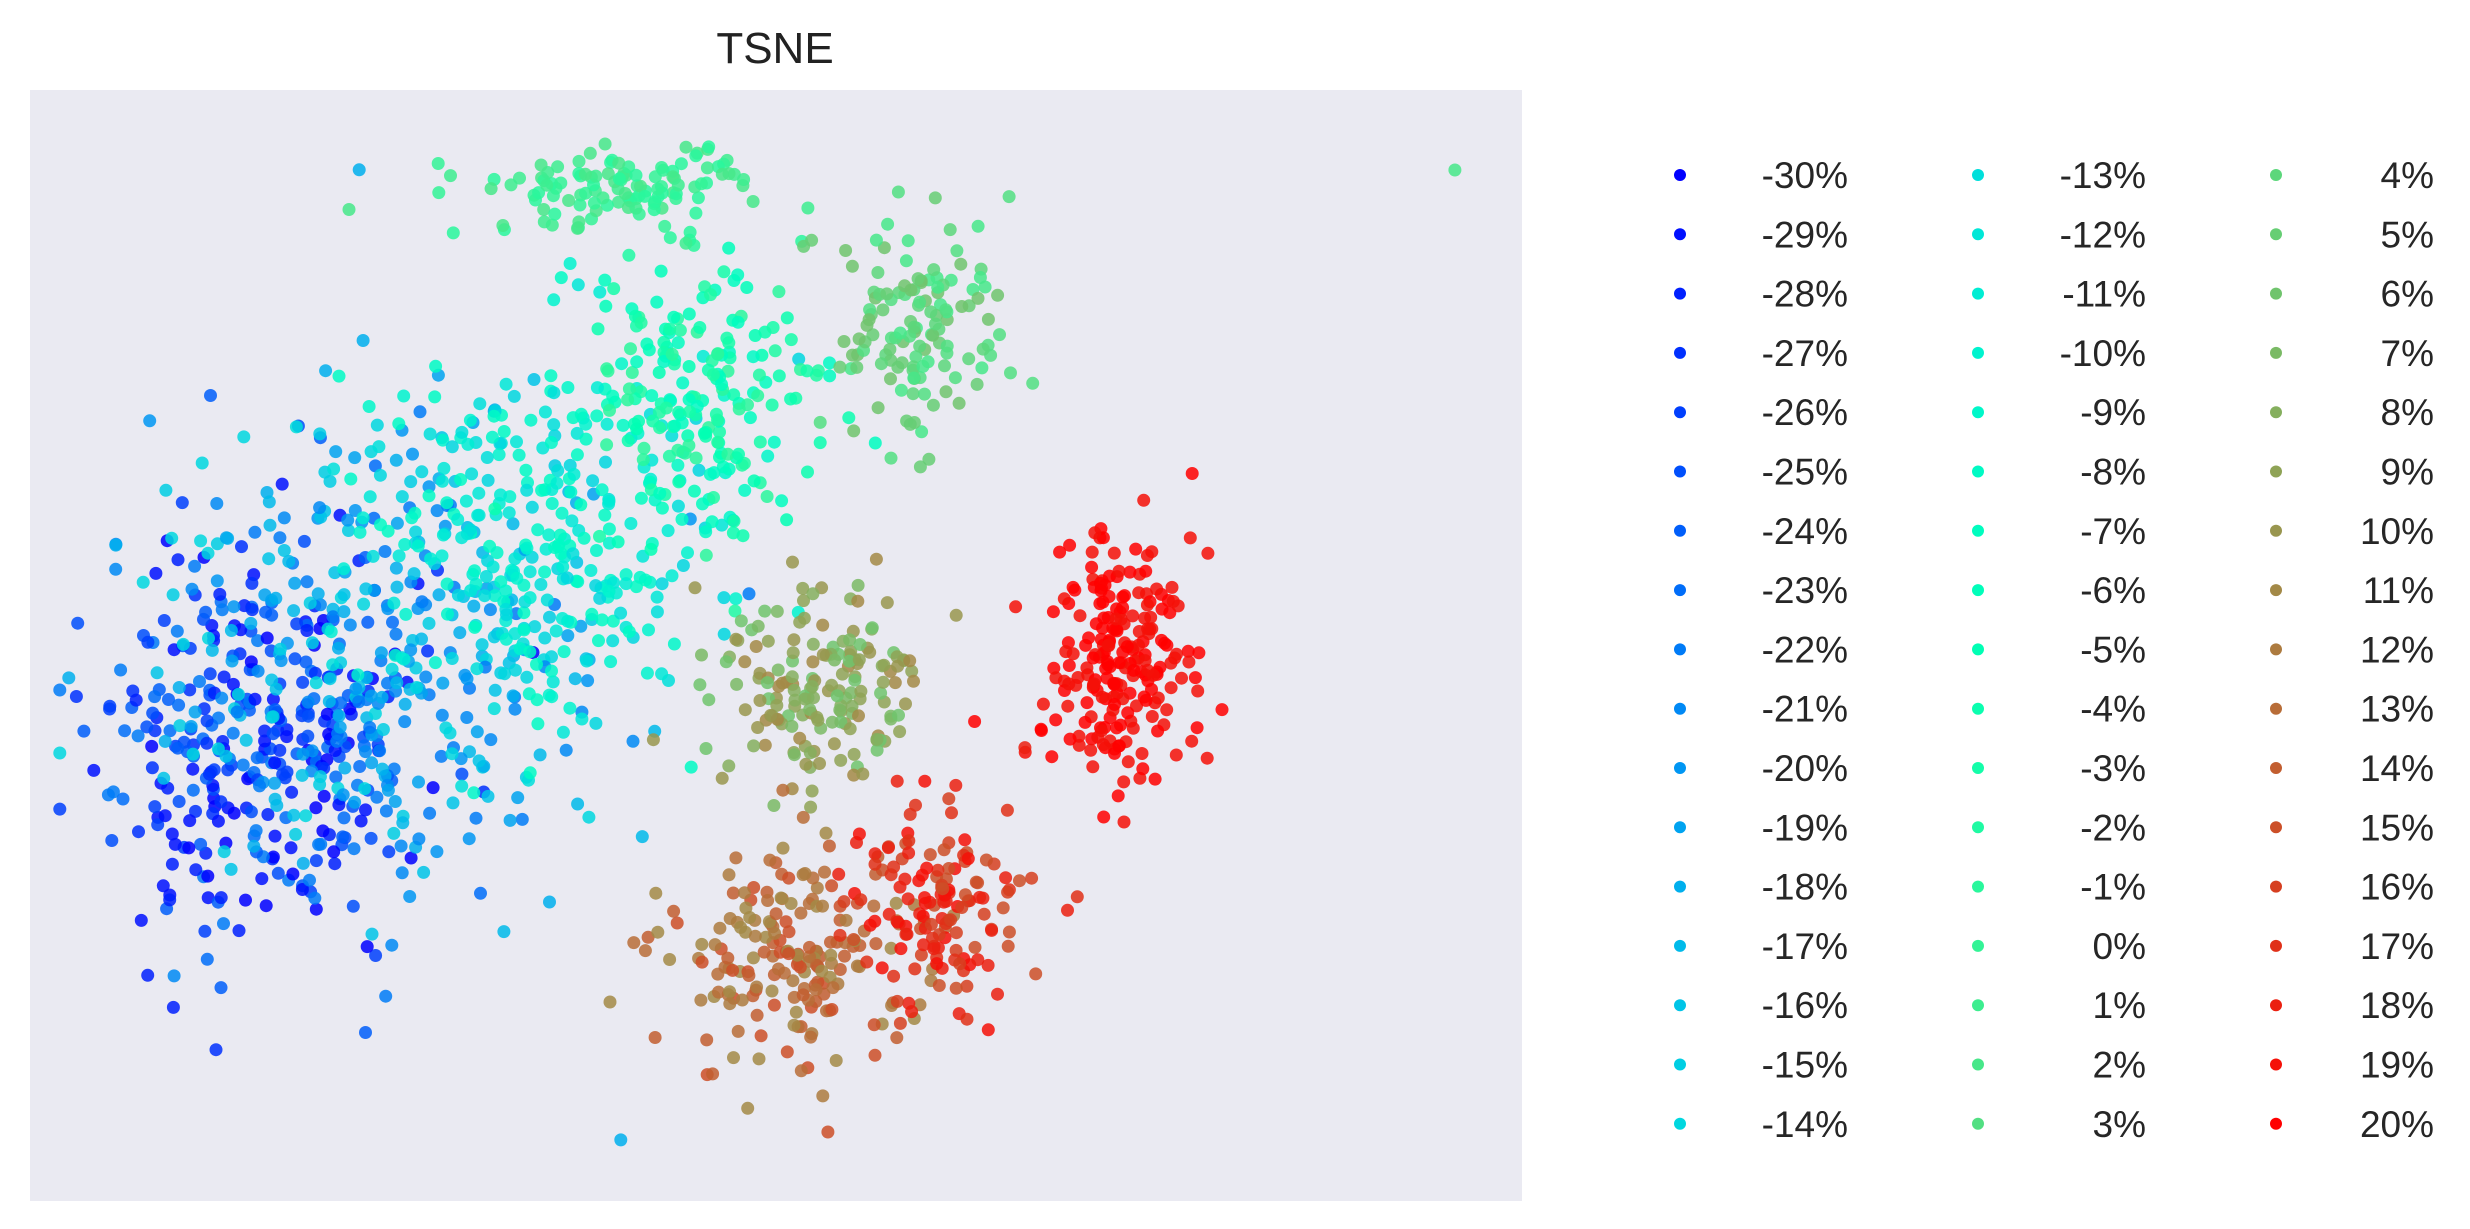 This screenshot has width=2470, height=1229. Describe the element at coordinates (2119, 946) in the screenshot. I see `legend-label: 0%` at that location.